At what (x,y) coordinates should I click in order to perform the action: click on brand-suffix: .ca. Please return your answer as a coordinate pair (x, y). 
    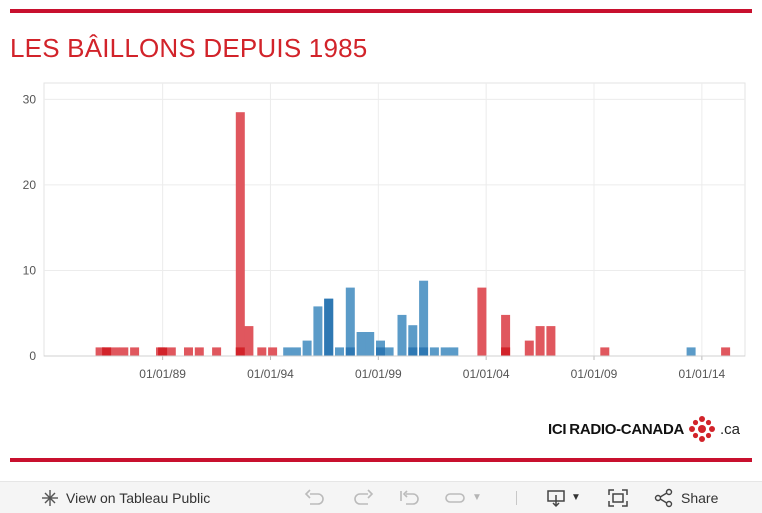
    Looking at the image, I should click on (730, 429).